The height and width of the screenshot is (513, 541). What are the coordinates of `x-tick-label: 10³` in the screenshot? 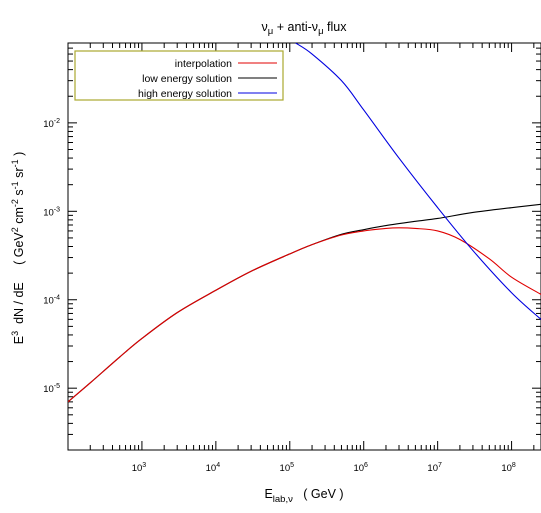 It's located at (139, 468).